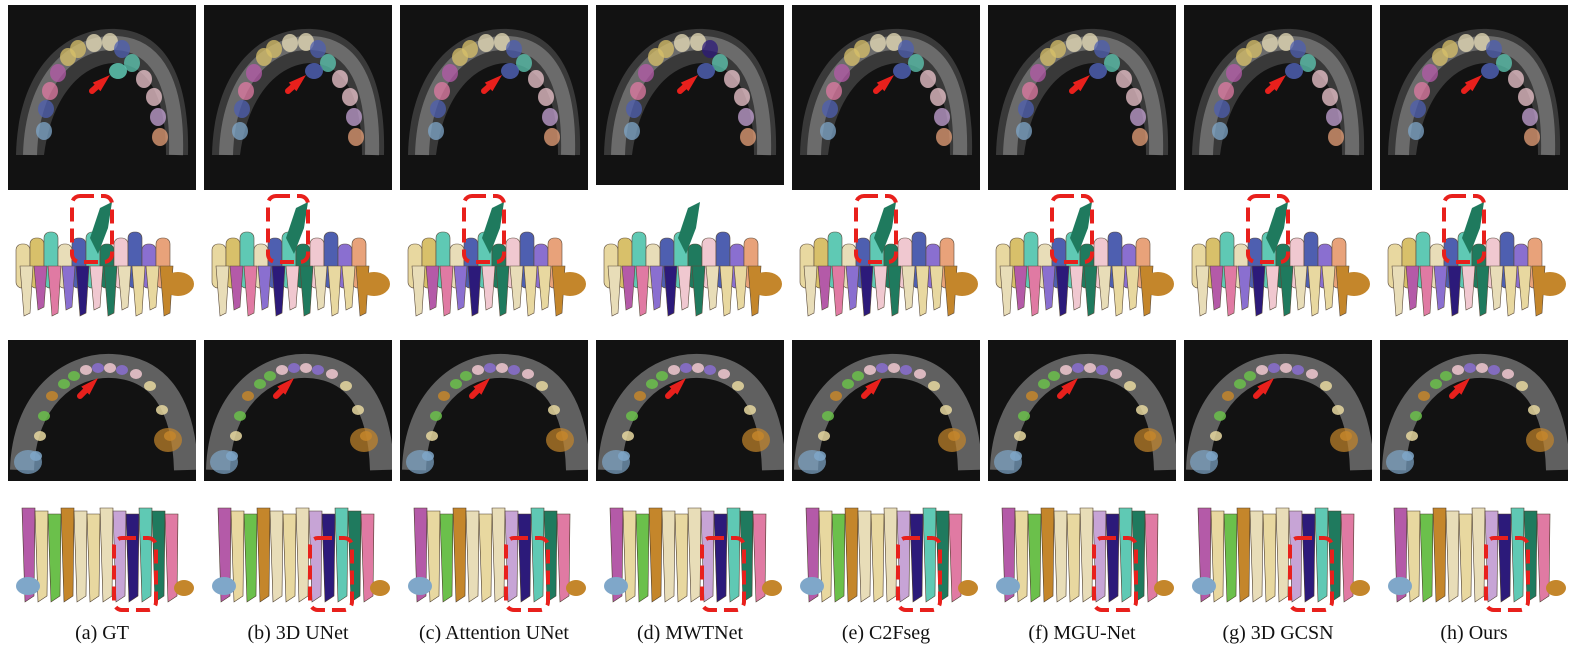 This screenshot has height=663, width=1584. What do you see at coordinates (690, 633) in the screenshot?
I see `caption: (d) MWTNet` at bounding box center [690, 633].